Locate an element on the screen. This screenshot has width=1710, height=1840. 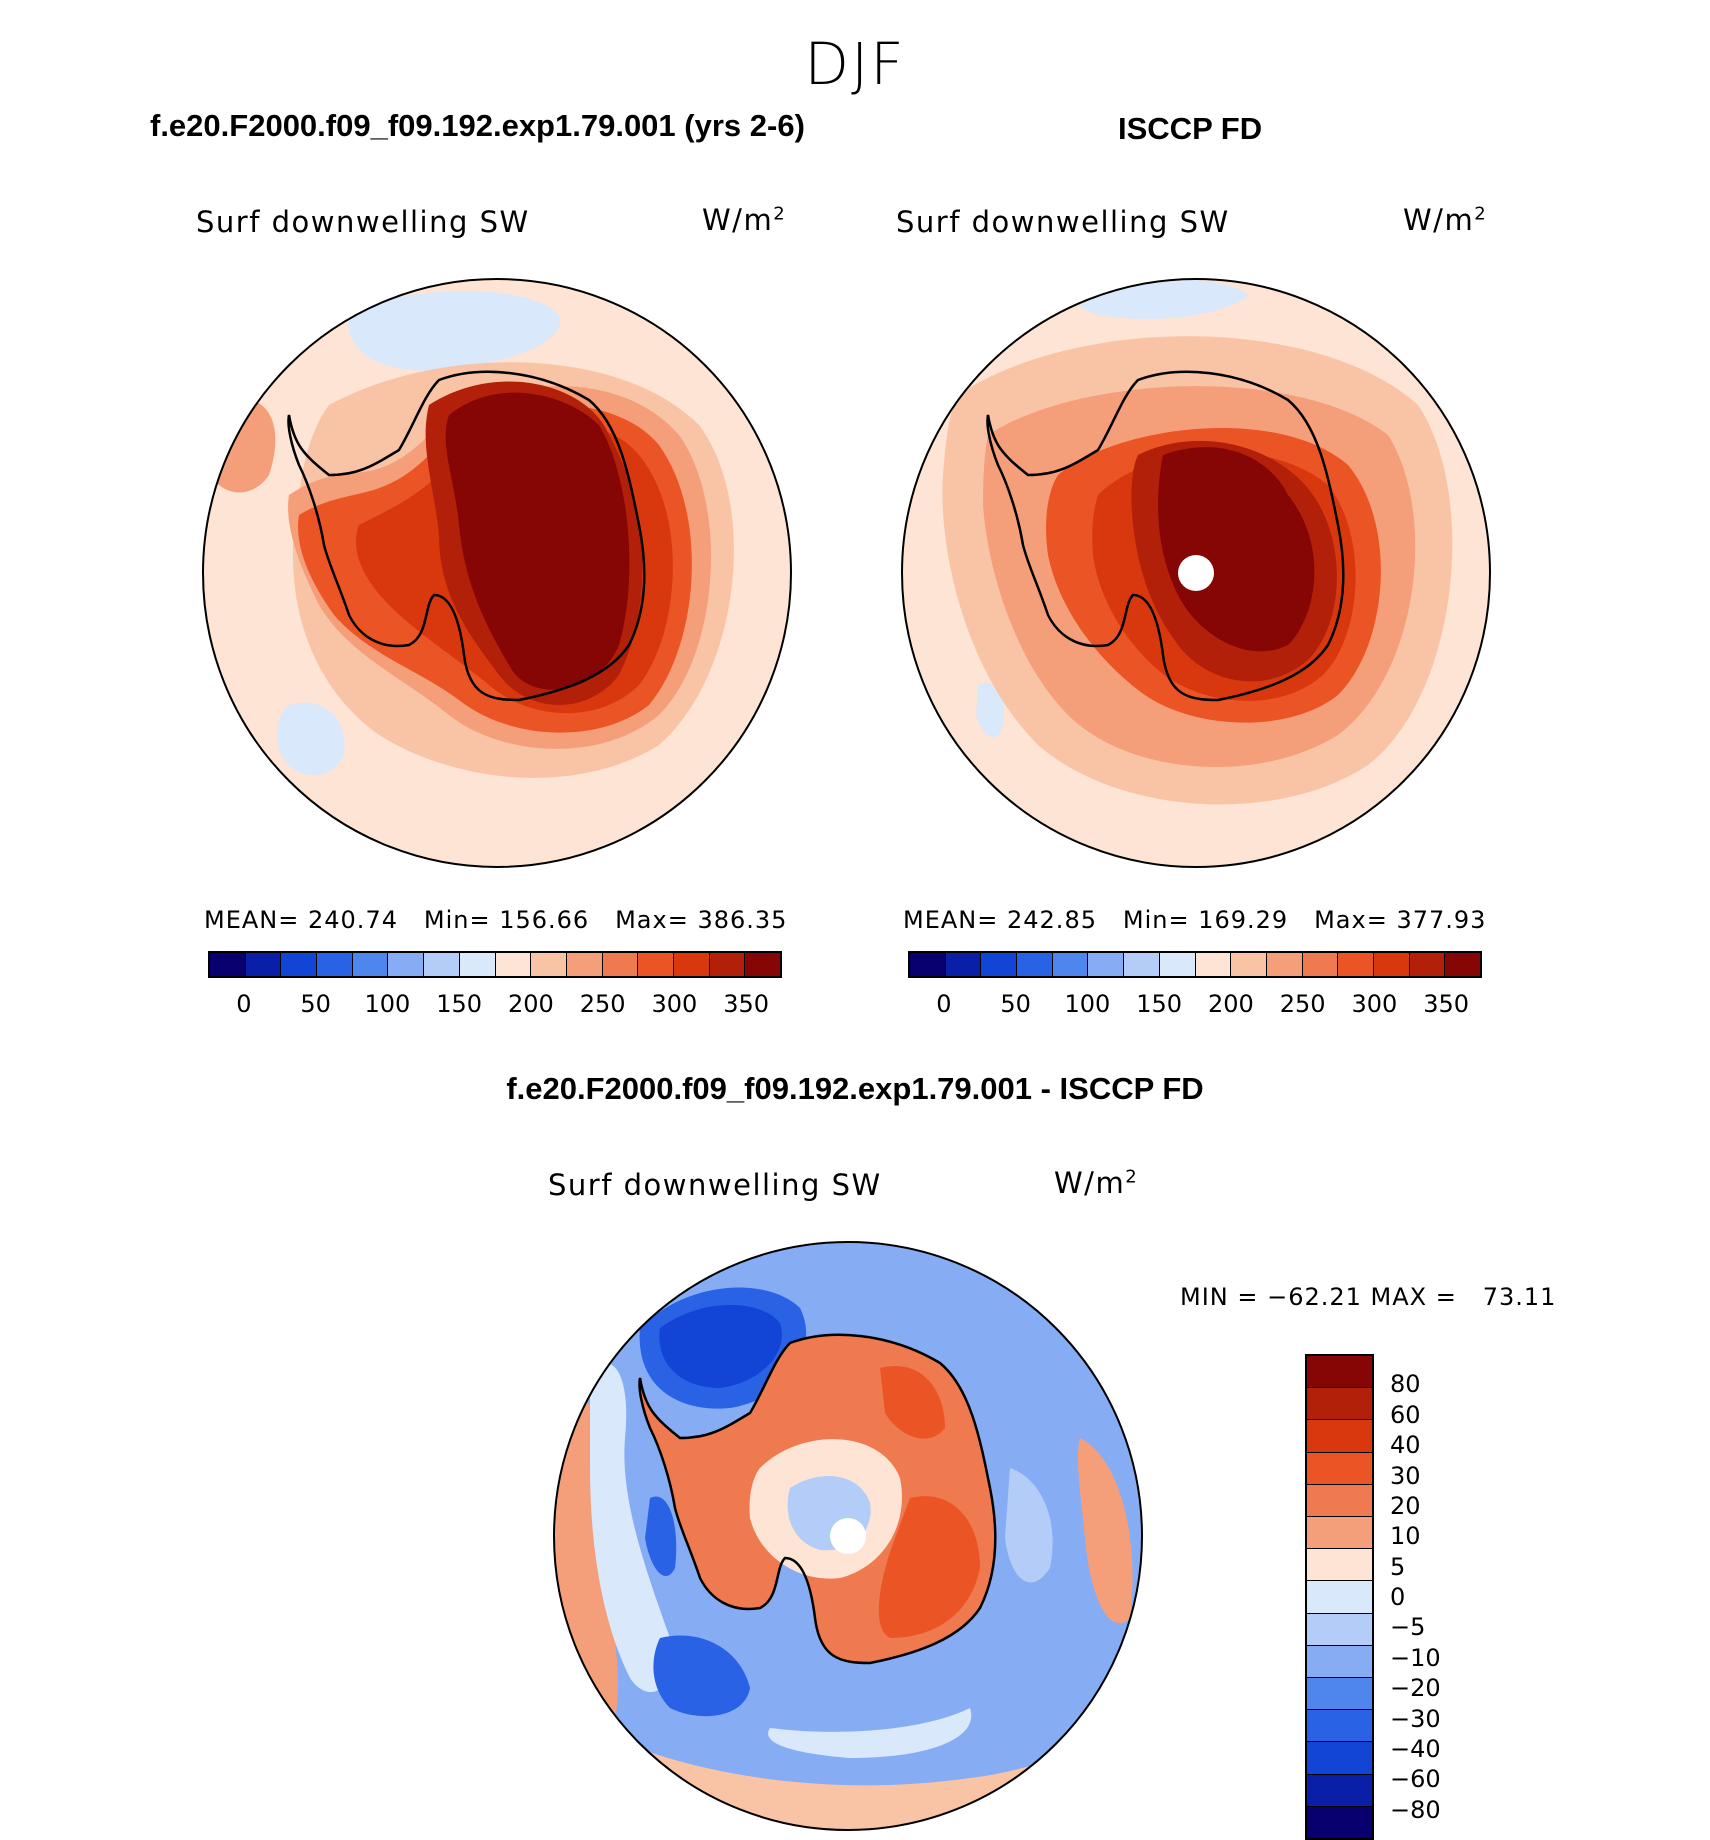
colorbar-tick-label: 10 is located at coordinates (1405, 1536).